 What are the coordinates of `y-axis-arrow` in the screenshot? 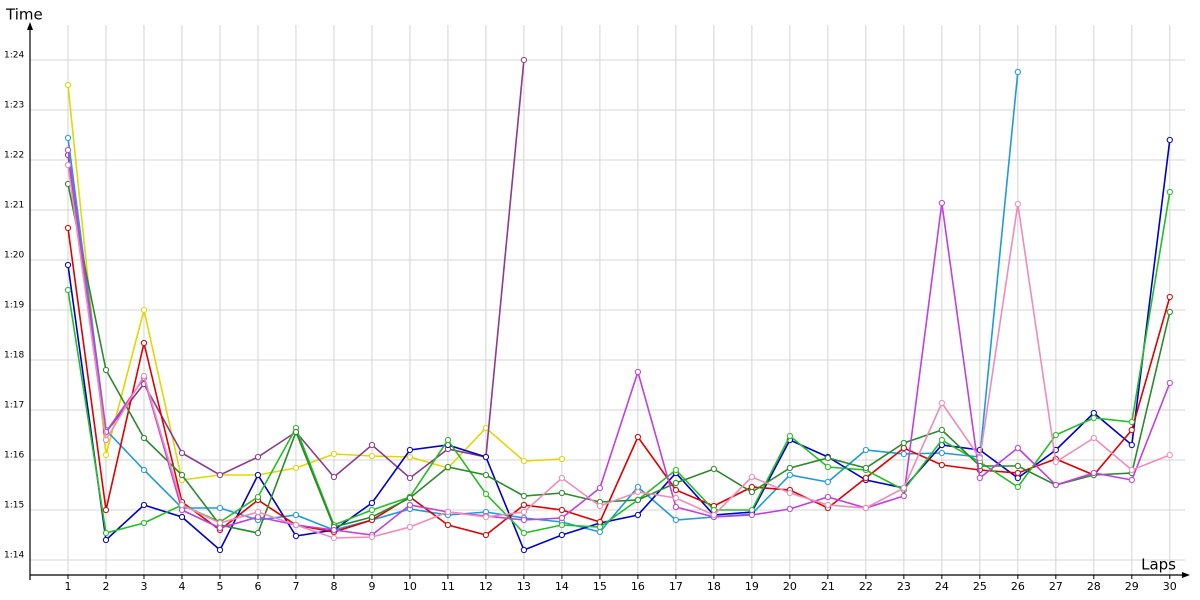 It's located at (30, 26).